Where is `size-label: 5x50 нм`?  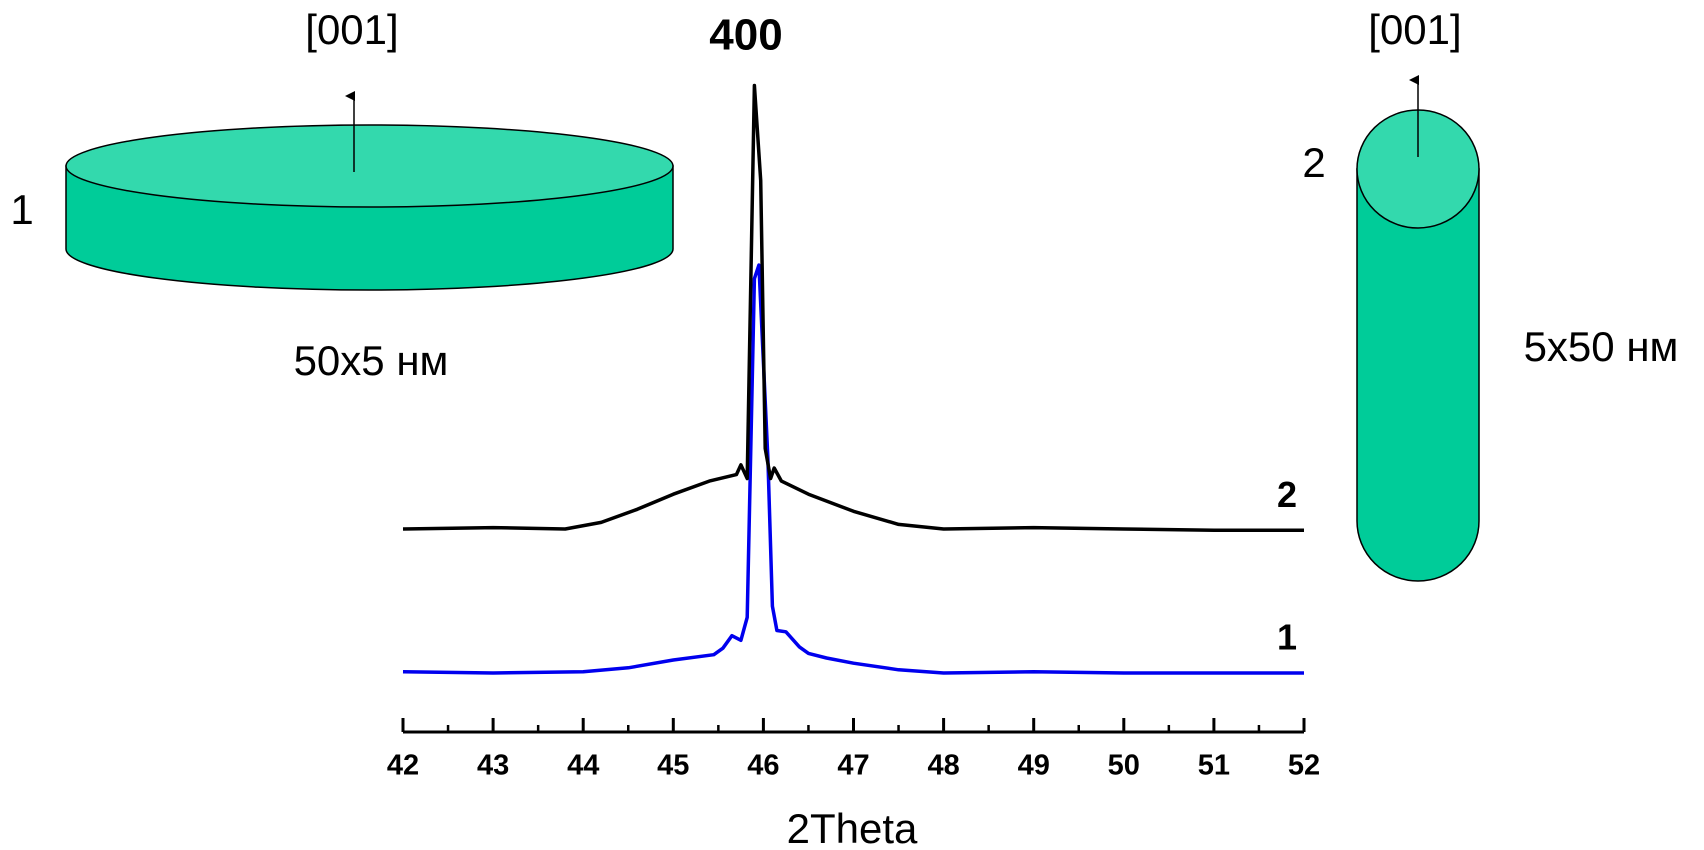 size-label: 5x50 нм is located at coordinates (1601, 346).